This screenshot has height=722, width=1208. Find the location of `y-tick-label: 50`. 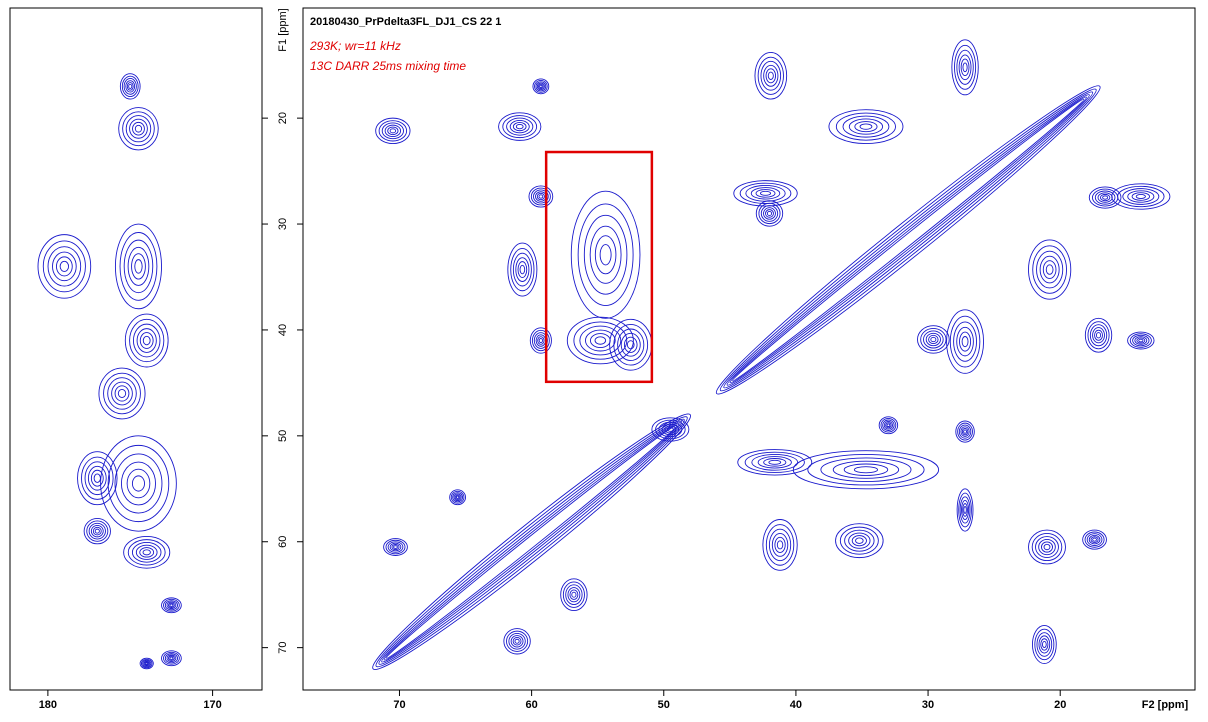

y-tick-label: 50 is located at coordinates (283, 436).